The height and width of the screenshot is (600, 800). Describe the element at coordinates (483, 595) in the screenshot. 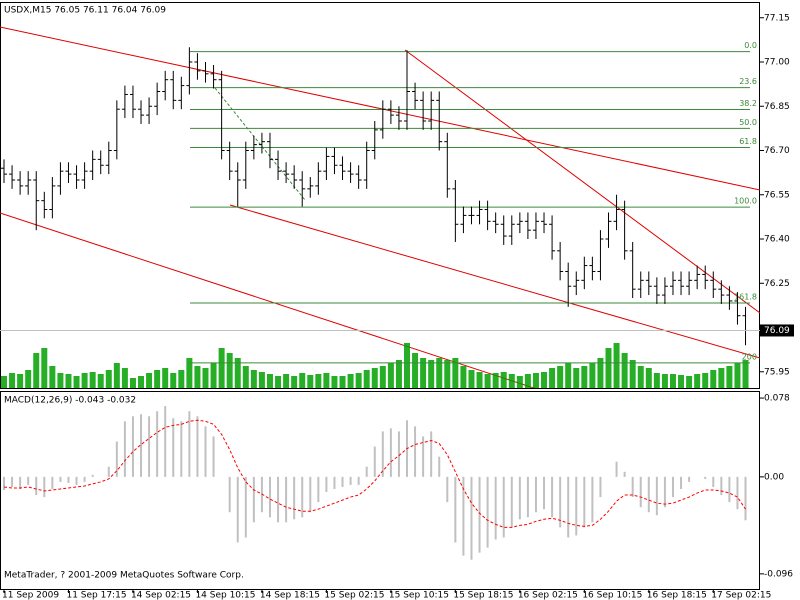

I see `x-tick-label: 15 Sep 18:15` at that location.